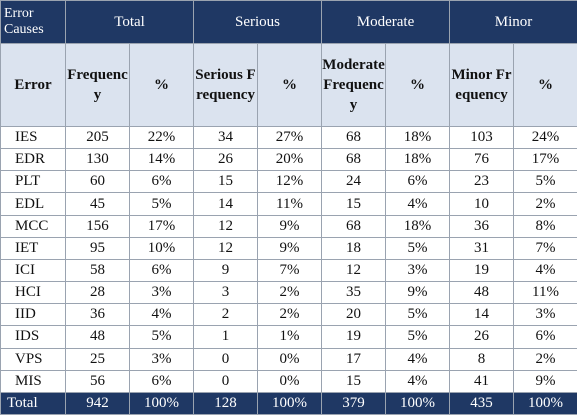  What do you see at coordinates (226, 182) in the screenshot?
I see `cell-serious-frequency: 15` at bounding box center [226, 182].